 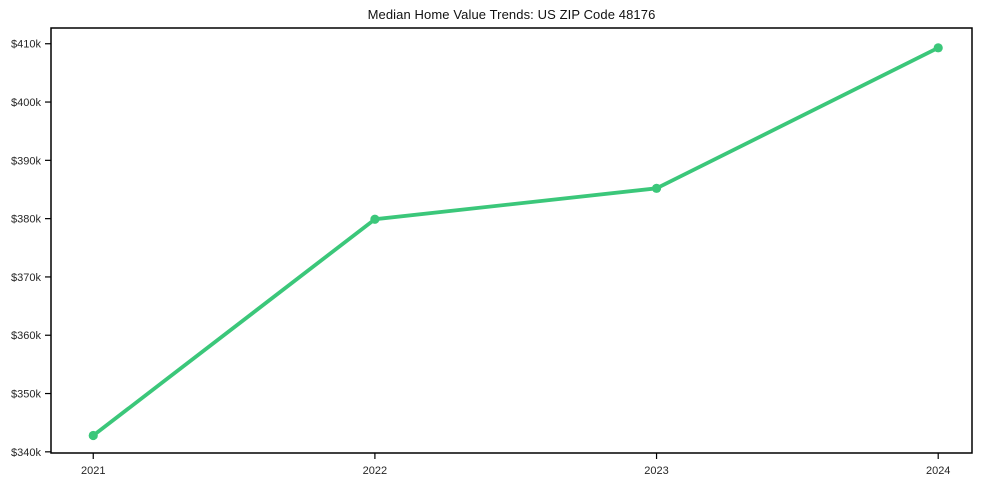 I want to click on x-axis-tick-label: 2021, so click(x=93, y=471).